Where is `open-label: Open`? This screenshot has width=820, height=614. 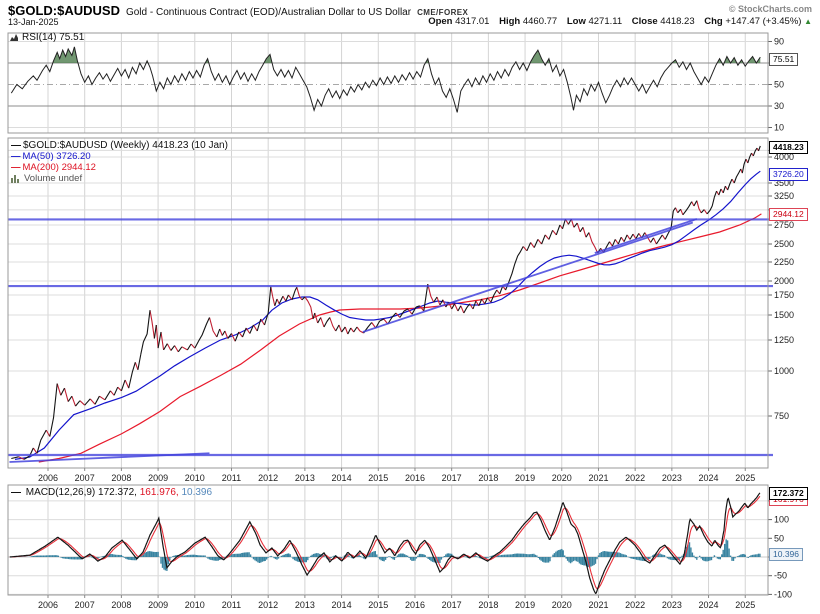
open-label: Open is located at coordinates (440, 21).